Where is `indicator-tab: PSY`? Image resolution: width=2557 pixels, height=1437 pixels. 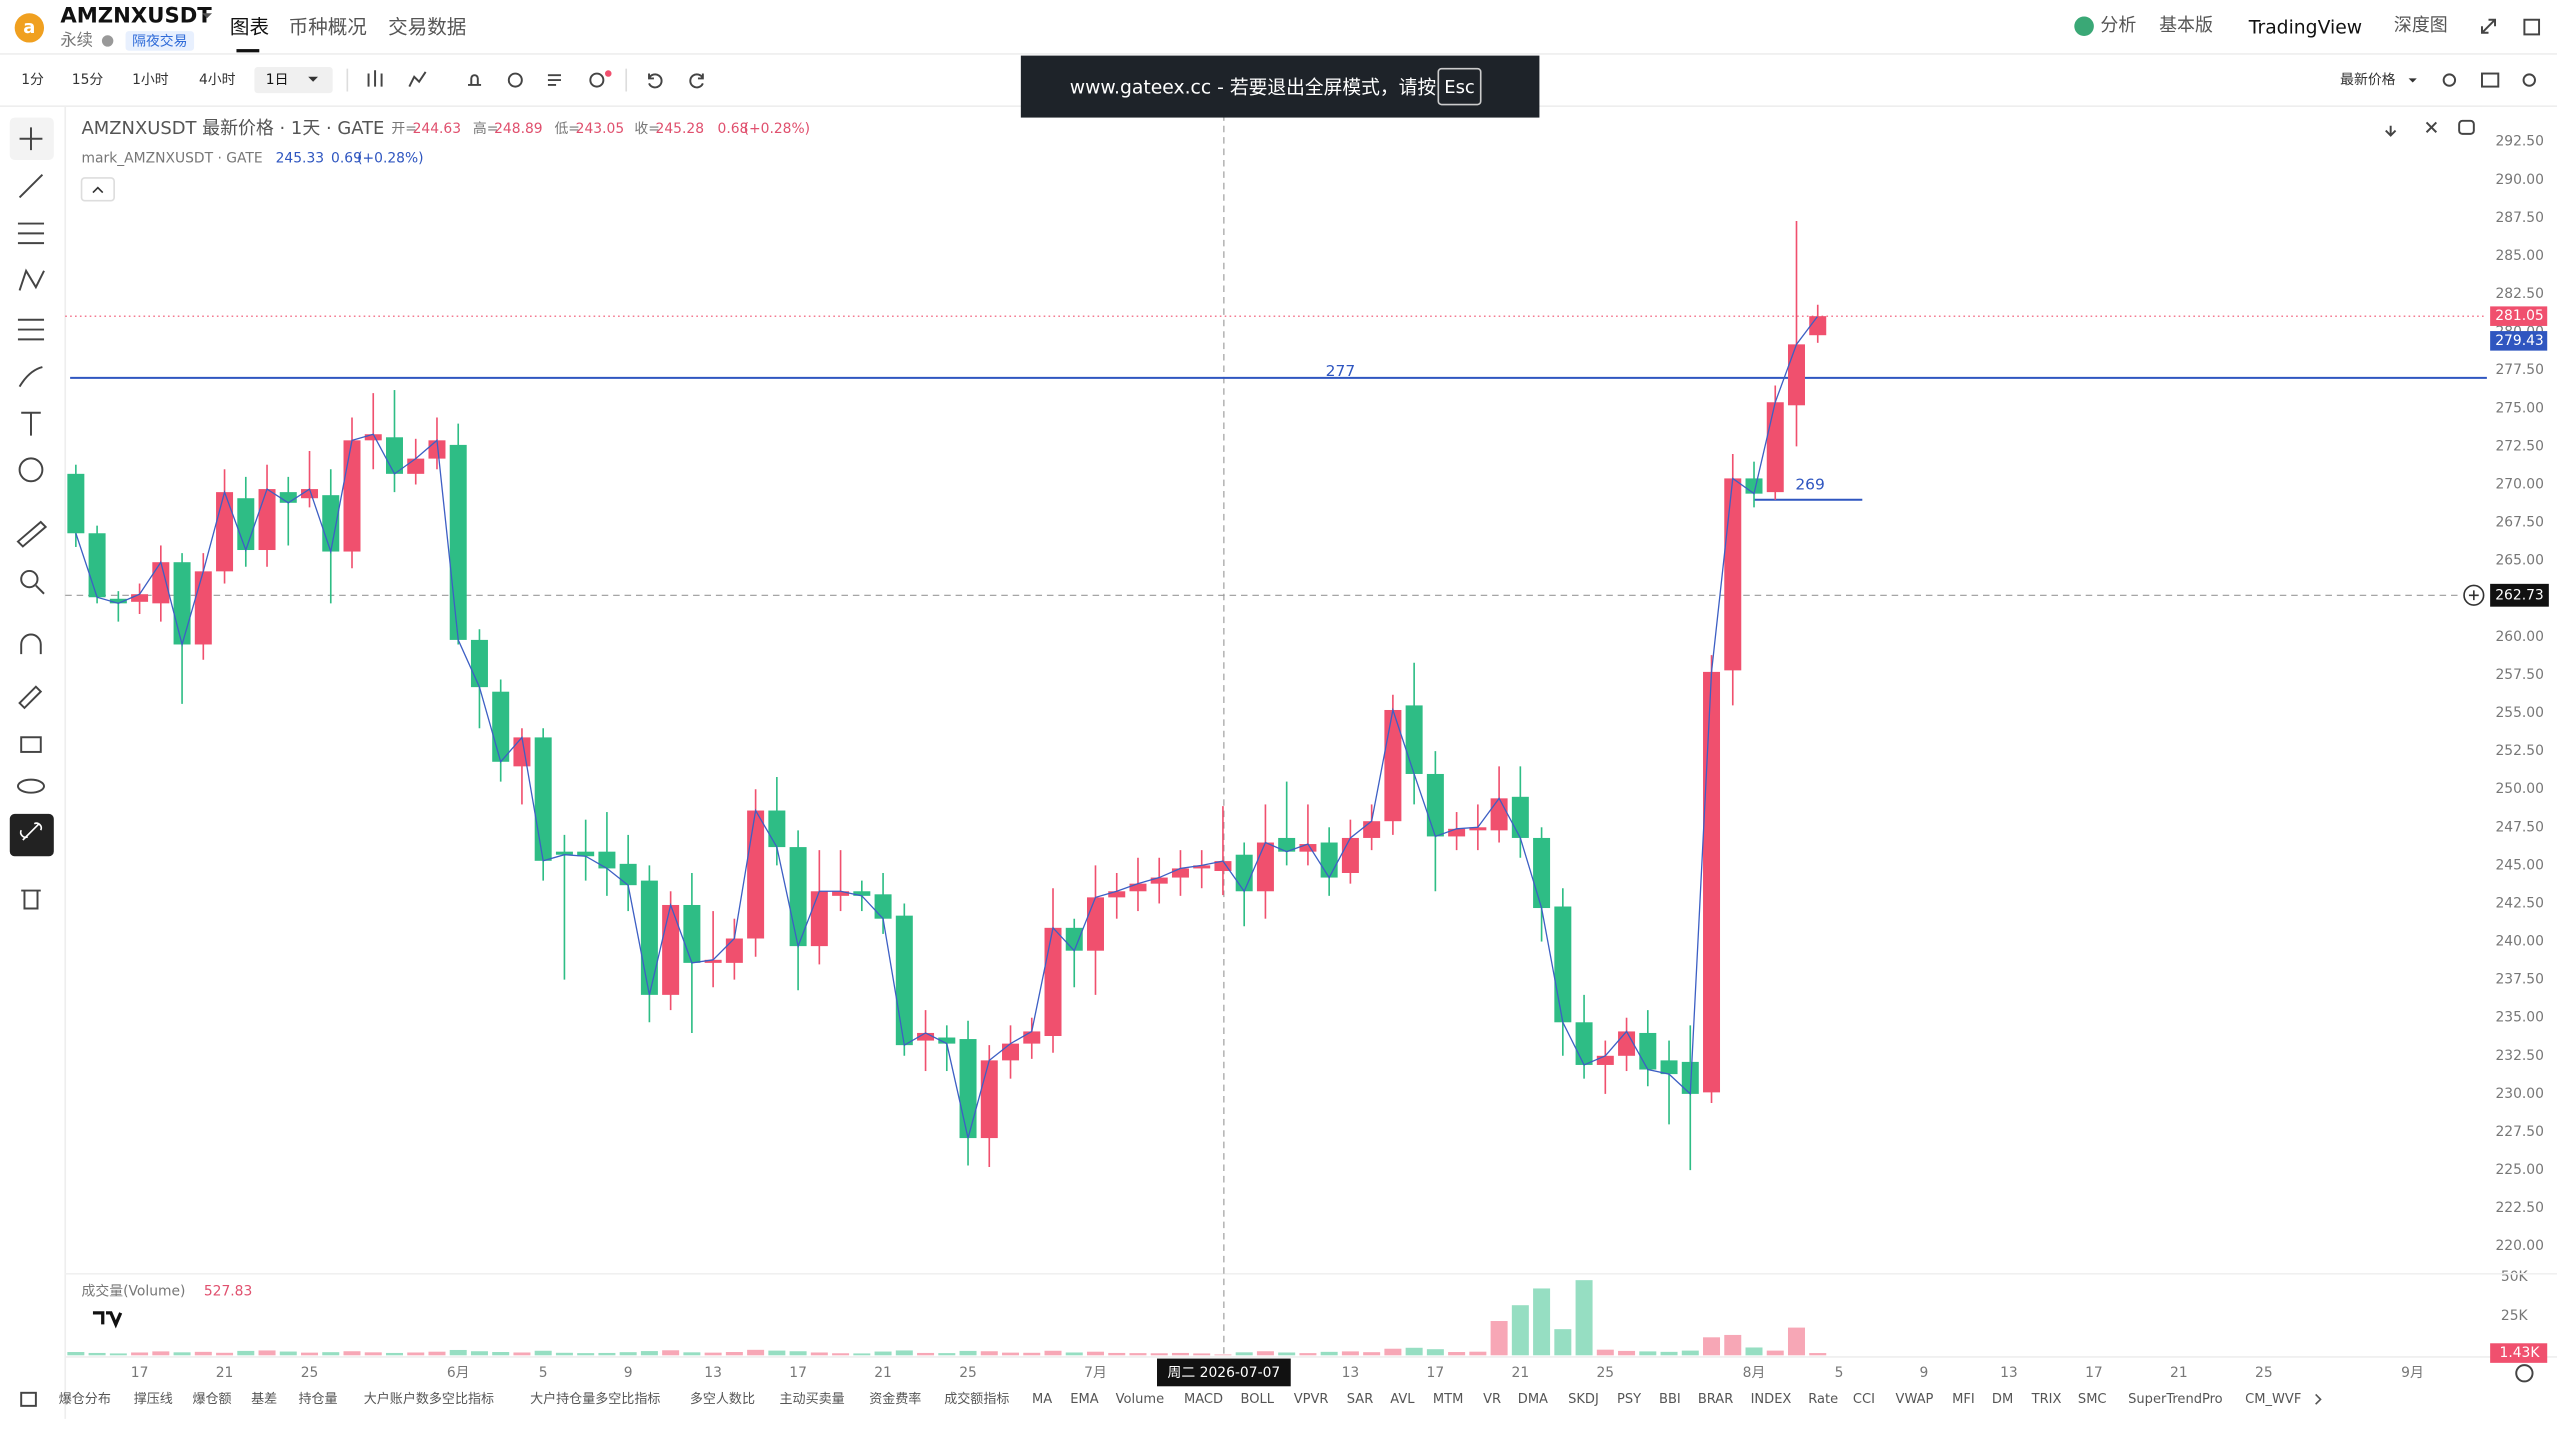 indicator-tab: PSY is located at coordinates (1629, 1399).